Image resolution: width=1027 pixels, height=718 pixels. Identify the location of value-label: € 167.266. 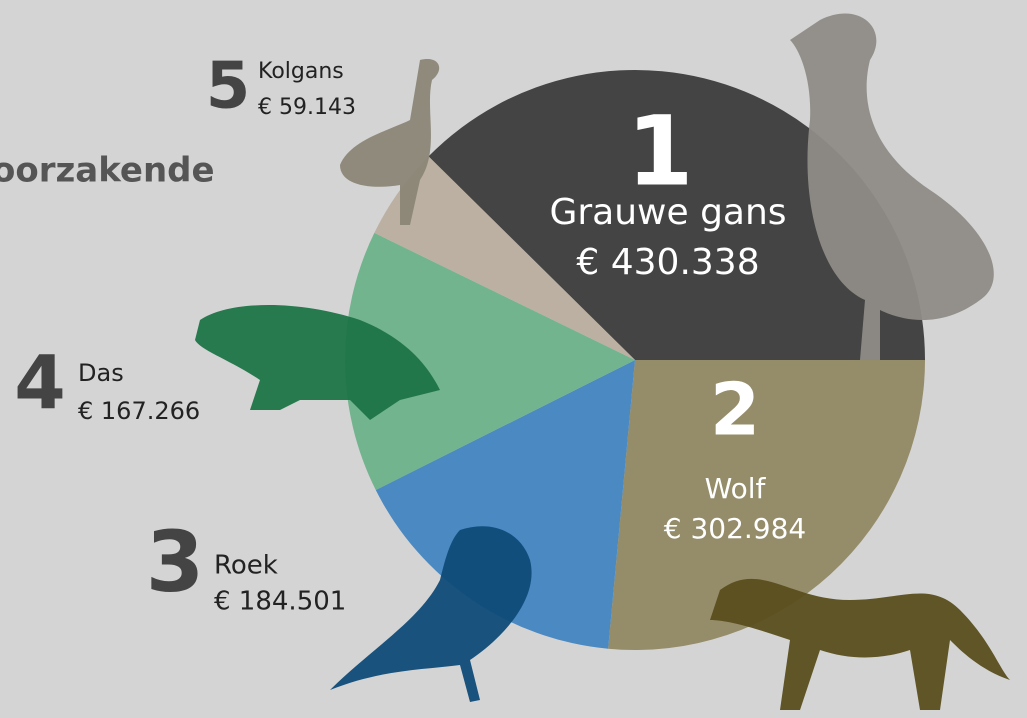
(139, 411).